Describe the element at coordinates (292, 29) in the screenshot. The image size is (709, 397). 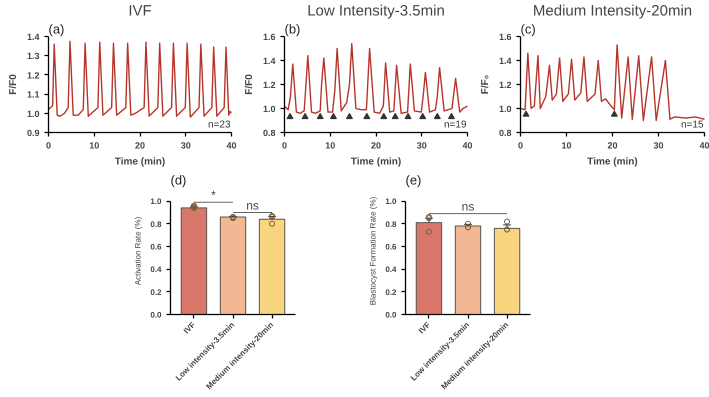
I see `annotation: (b)` at that location.